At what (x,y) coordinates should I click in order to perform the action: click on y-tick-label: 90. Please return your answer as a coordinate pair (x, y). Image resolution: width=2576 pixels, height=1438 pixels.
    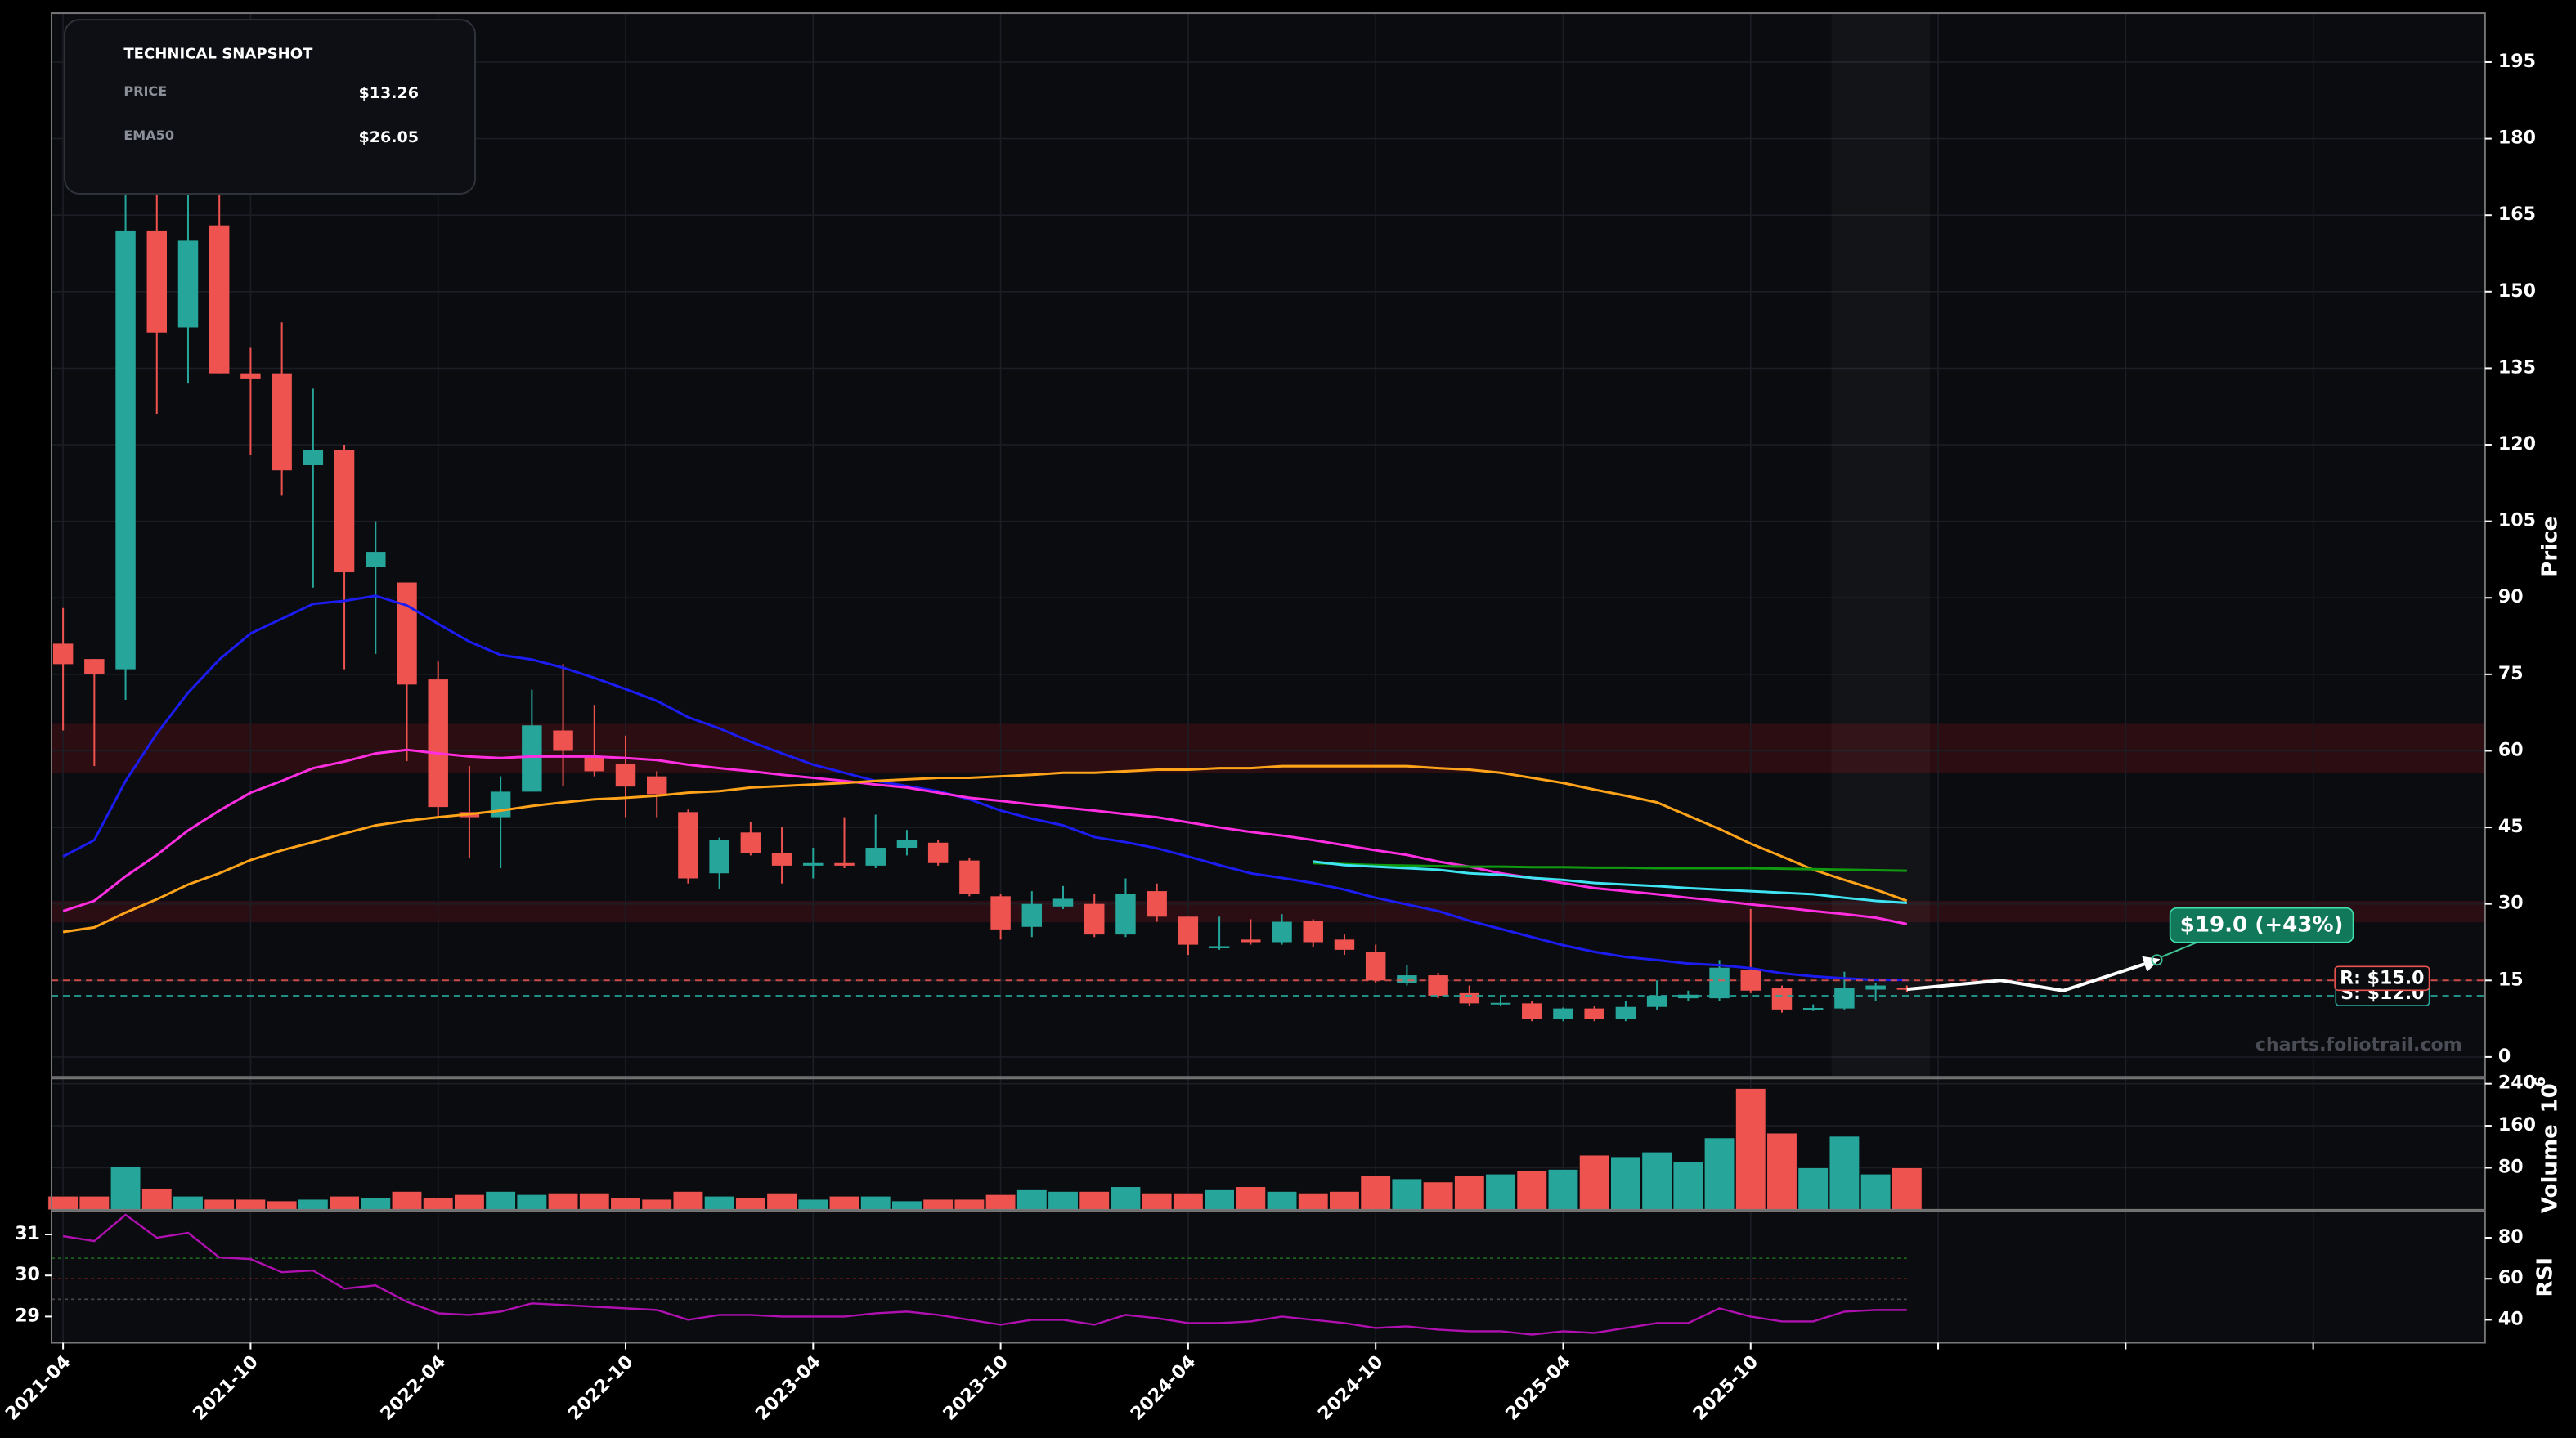
    Looking at the image, I should click on (2511, 597).